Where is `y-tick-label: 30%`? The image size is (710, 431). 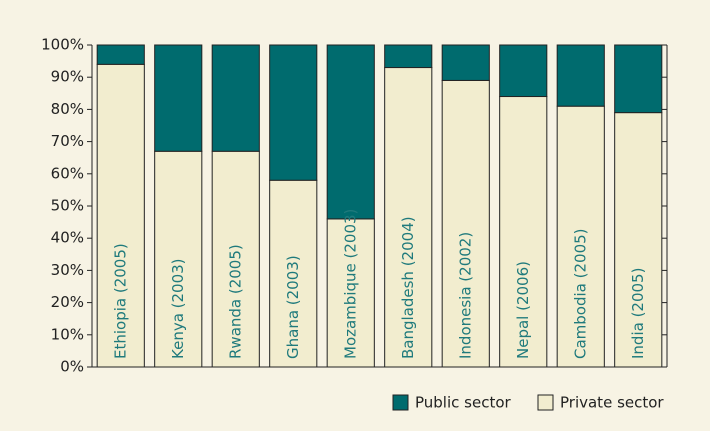
y-tick-label: 30% is located at coordinates (67, 270).